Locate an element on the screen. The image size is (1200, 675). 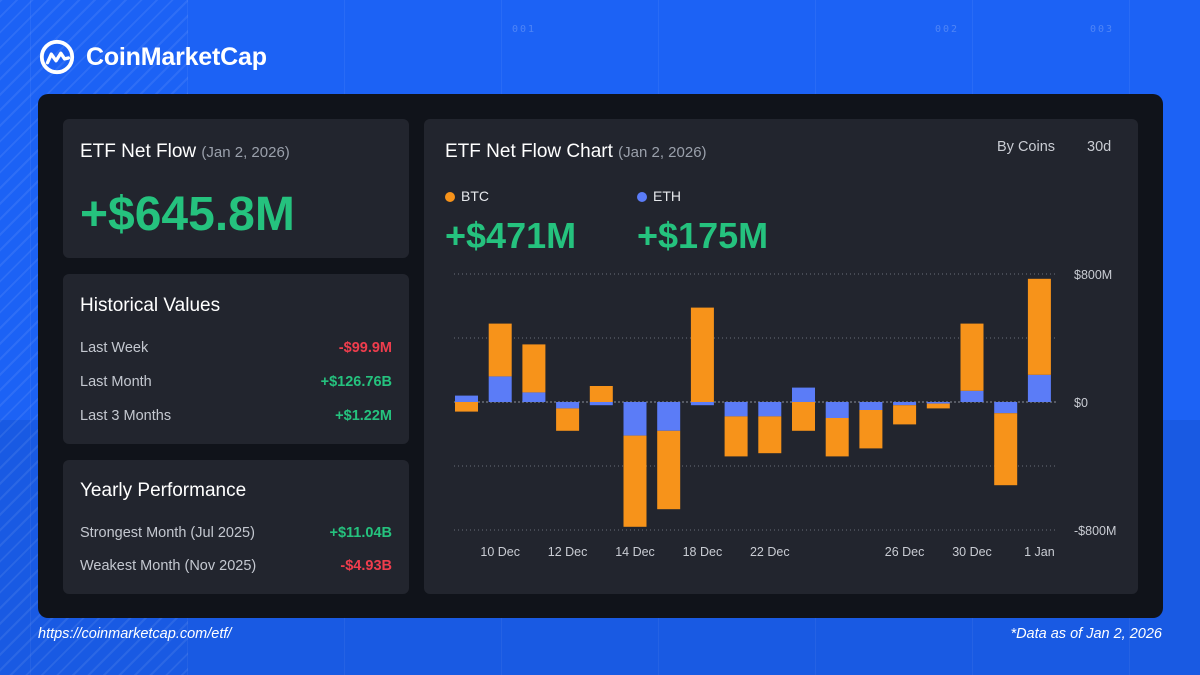
net-flow-value: +$645.8M is located at coordinates (187, 214).